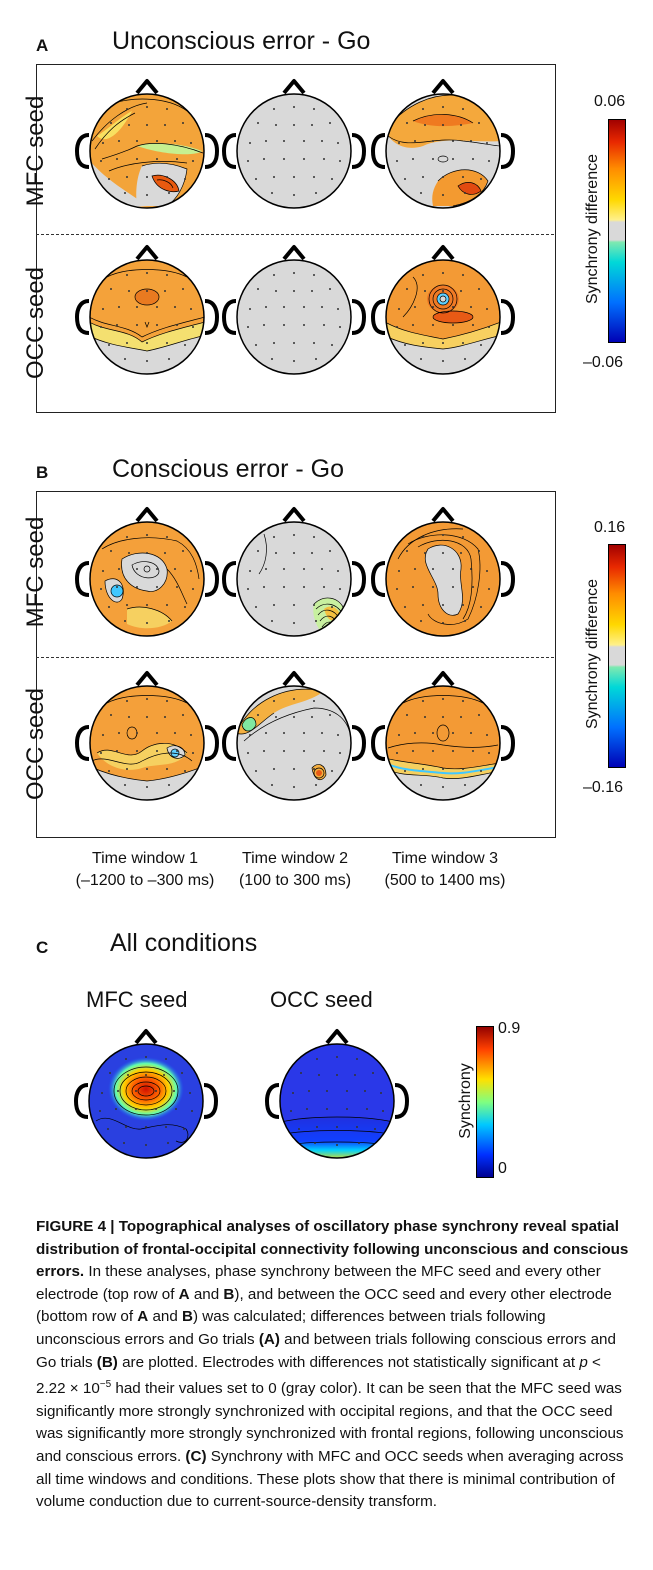 Image resolution: width=653 pixels, height=1570 pixels. What do you see at coordinates (603, 787) in the screenshot?
I see `colorbar-b-min: –0.16` at bounding box center [603, 787].